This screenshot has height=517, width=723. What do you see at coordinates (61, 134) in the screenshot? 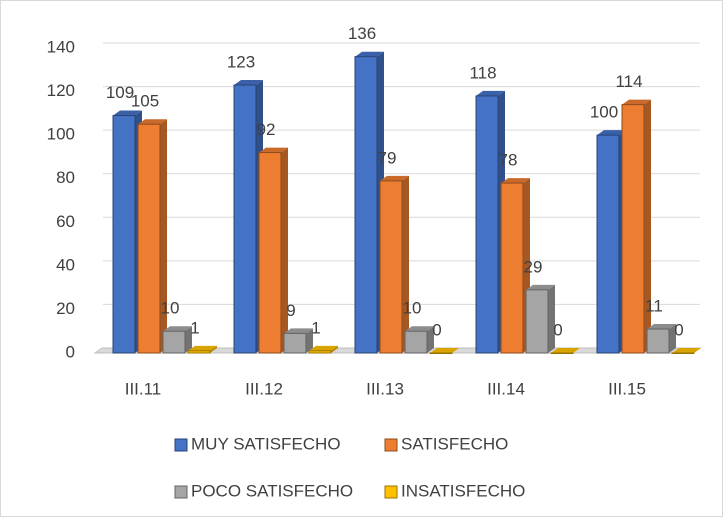
I see `y-tick-label: 100` at bounding box center [61, 134].